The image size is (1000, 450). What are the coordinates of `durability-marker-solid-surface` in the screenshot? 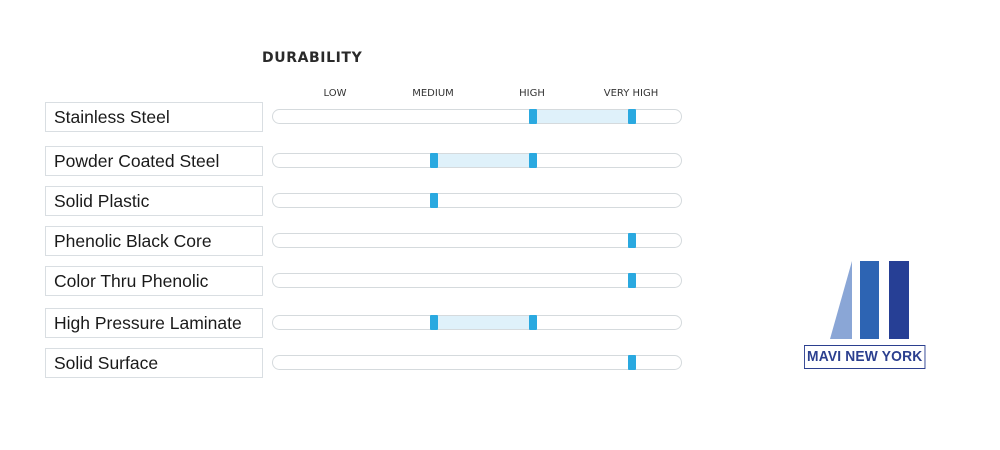 It's located at (632, 362).